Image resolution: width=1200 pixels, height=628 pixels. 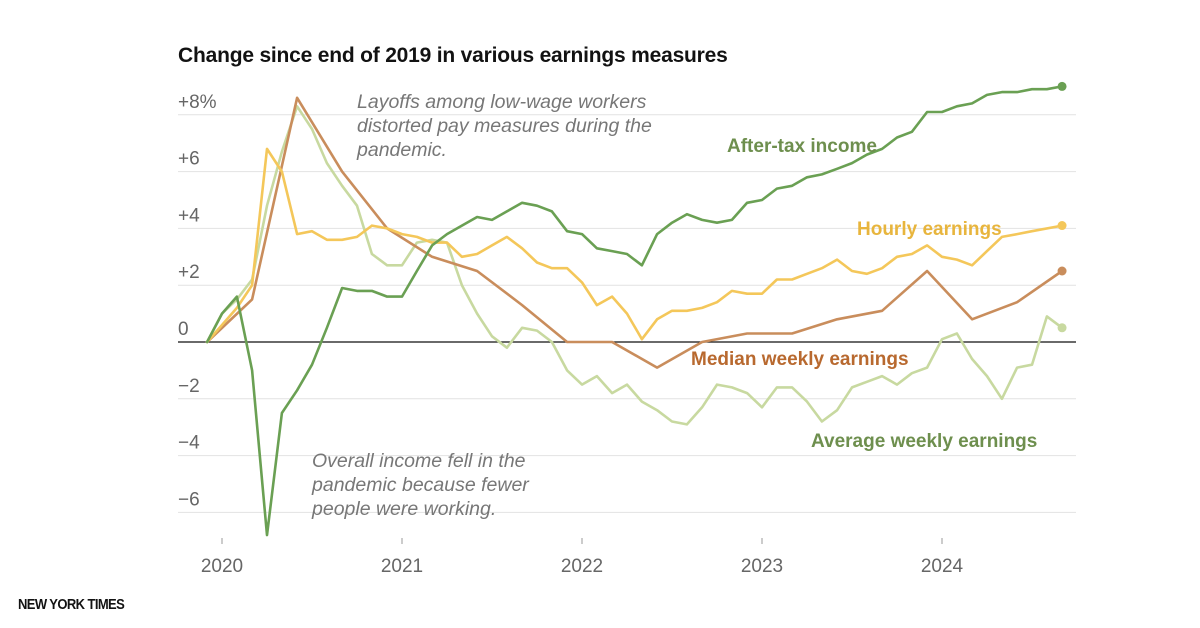 I want to click on label-after-tax-income: After-tax income, so click(x=802, y=146).